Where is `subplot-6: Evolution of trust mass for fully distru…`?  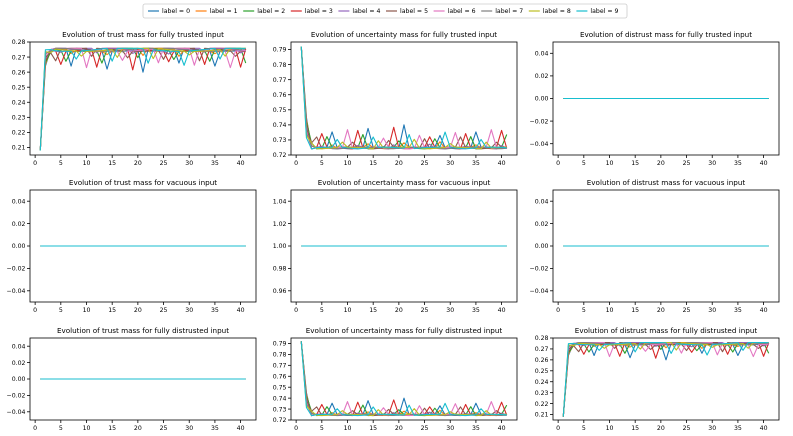
subplot-6: Evolution of trust mass for fully distru… is located at coordinates (132, 379).